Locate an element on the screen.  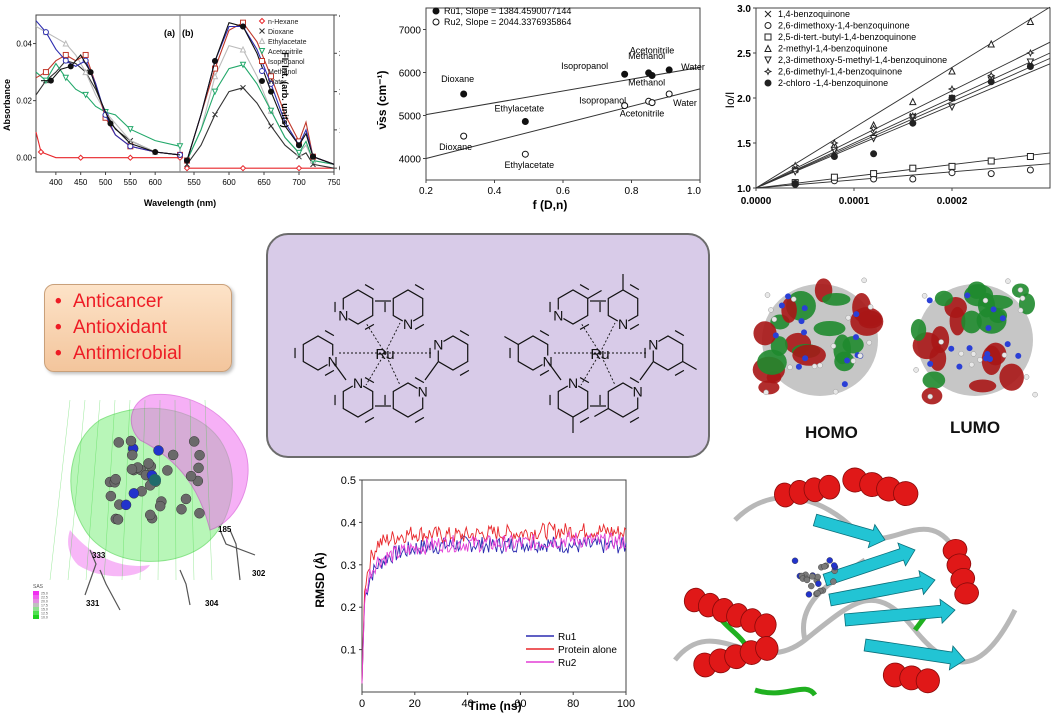
quench-tick-label: 0.0000 is located at coordinates (756, 201).